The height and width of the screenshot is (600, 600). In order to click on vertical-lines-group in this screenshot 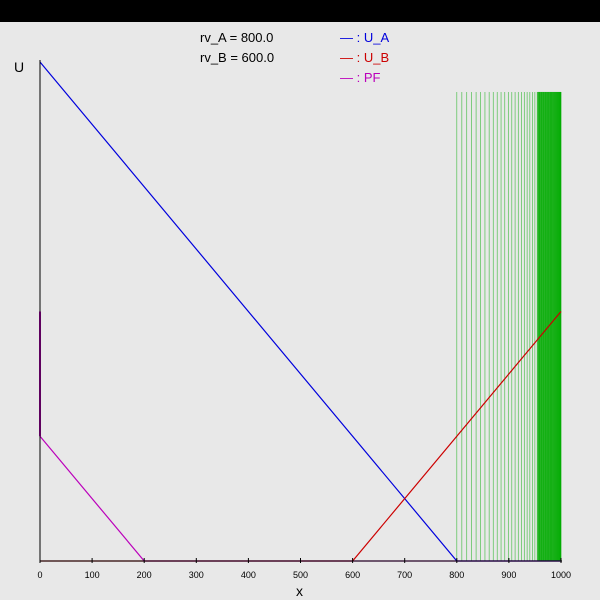, I will do `click(509, 326)`.